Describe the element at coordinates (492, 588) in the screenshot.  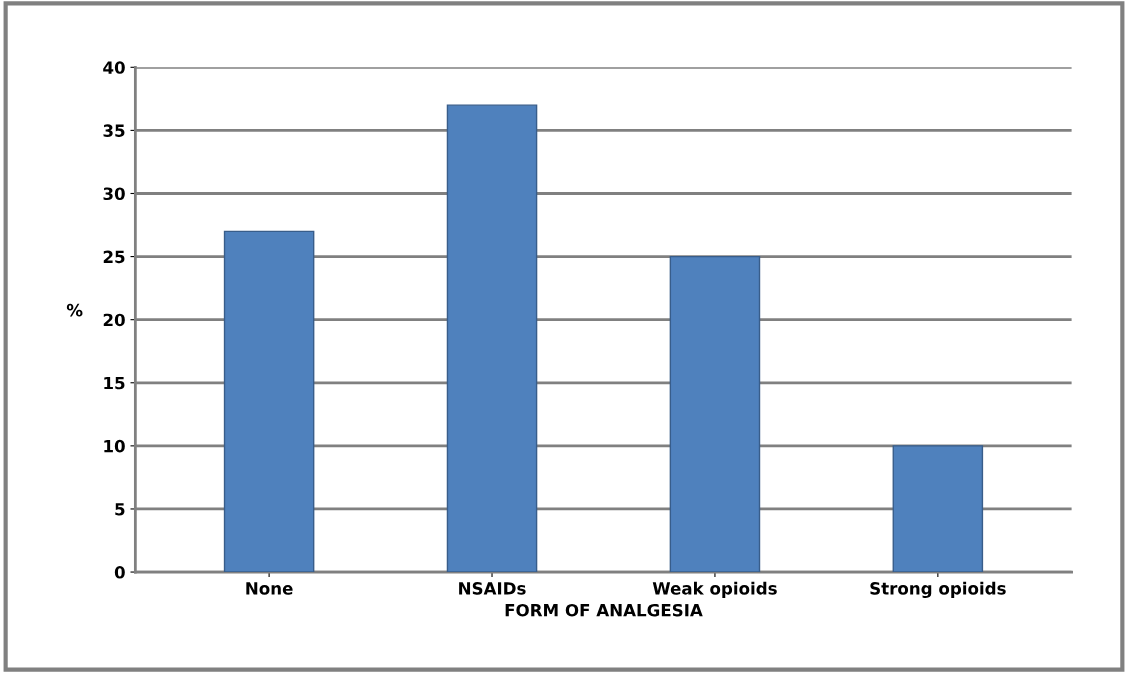
I see `x-tick-label: NSAIDs` at that location.